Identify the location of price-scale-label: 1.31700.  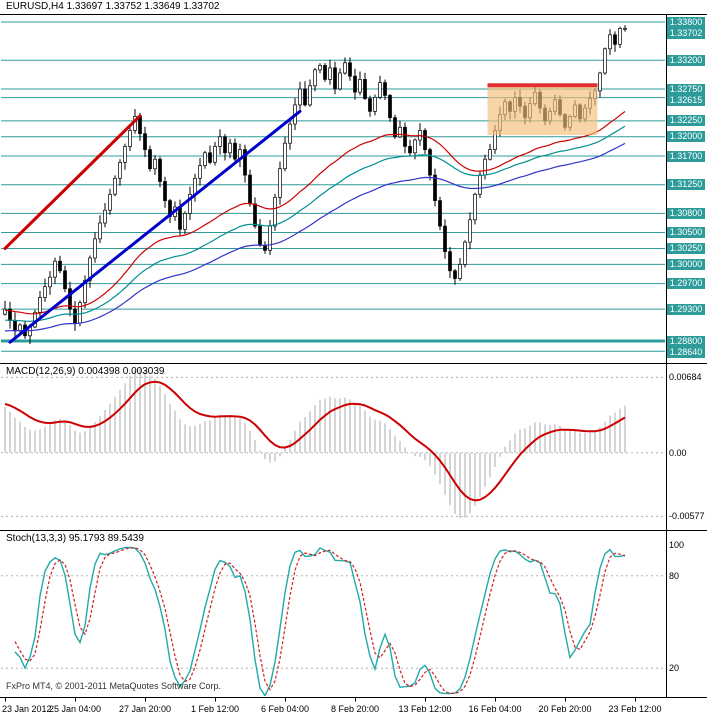
(686, 156).